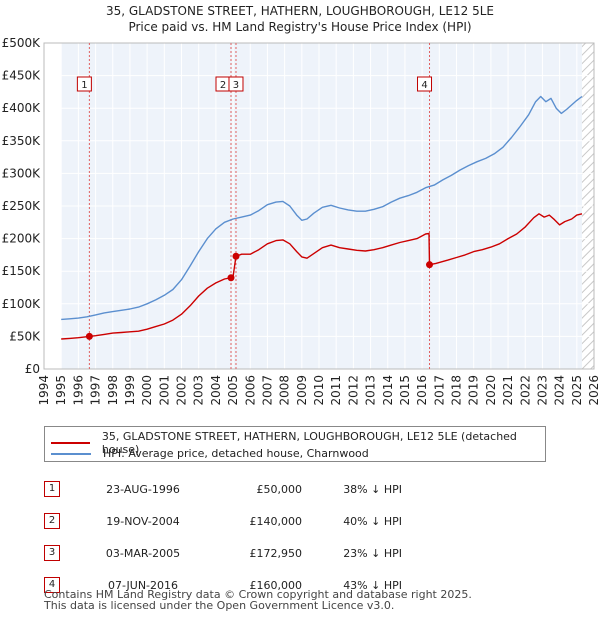 The height and width of the screenshot is (620, 600). Describe the element at coordinates (78, 390) in the screenshot. I see `x-tick-label: 1996` at that location.